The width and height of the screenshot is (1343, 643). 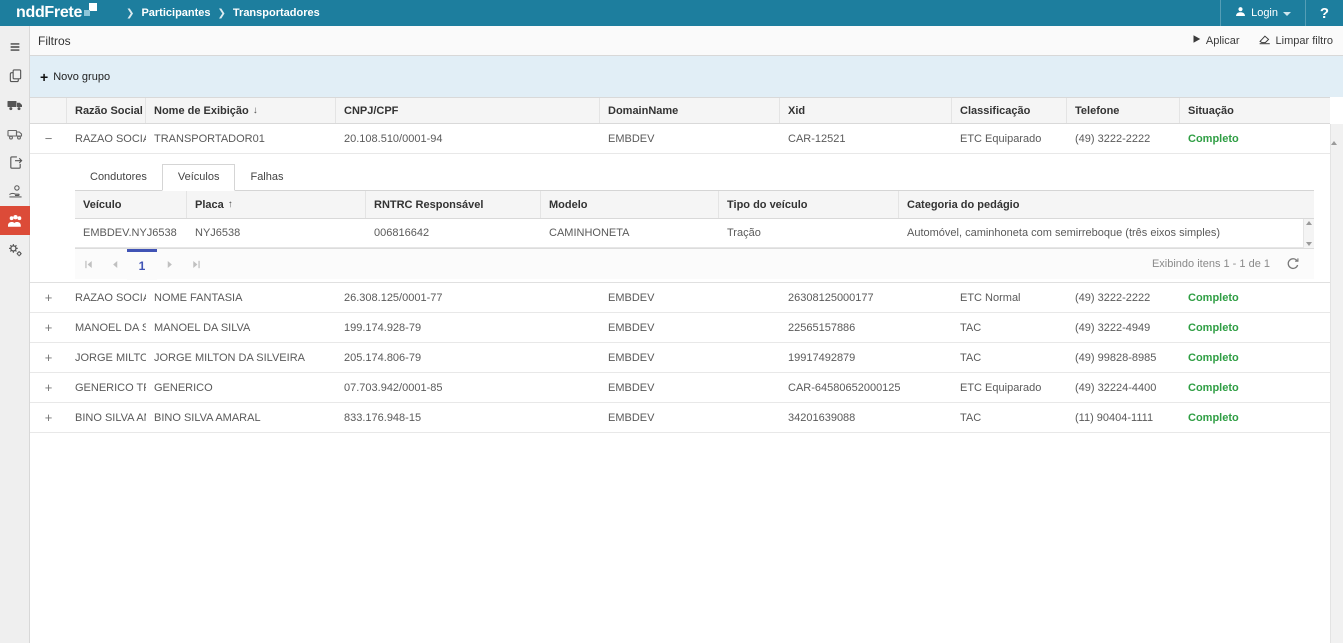 I want to click on column-header-veiculo: Veículo, so click(x=131, y=204).